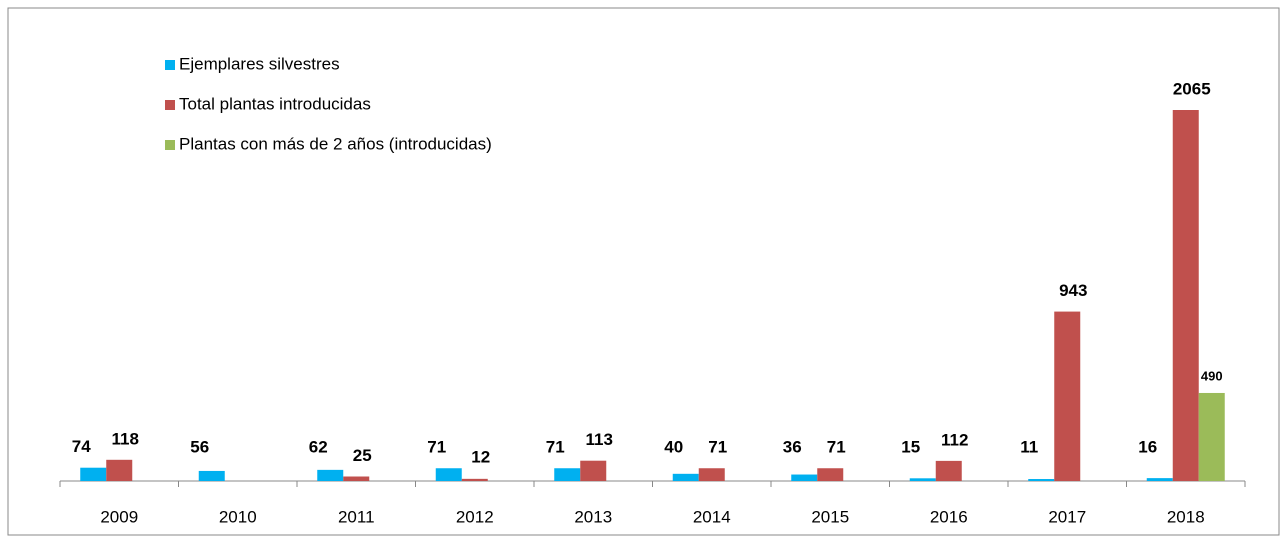 Image resolution: width=1287 pixels, height=548 pixels. What do you see at coordinates (318, 446) in the screenshot?
I see `data-label: 62` at bounding box center [318, 446].